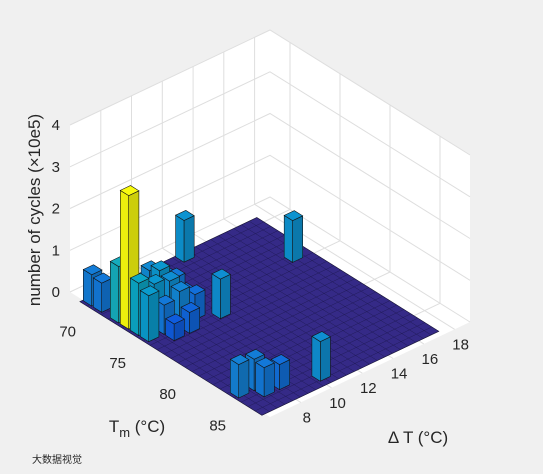 This screenshot has width=543, height=474. I want to click on x-tick-label: 14, so click(399, 374).